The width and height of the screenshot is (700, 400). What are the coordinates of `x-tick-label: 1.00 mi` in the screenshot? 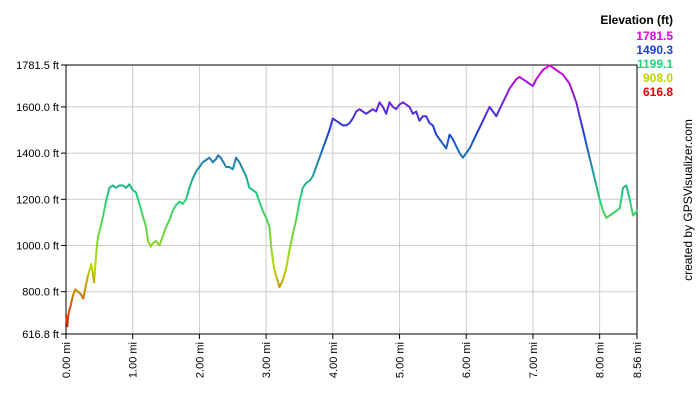 It's located at (134, 360).